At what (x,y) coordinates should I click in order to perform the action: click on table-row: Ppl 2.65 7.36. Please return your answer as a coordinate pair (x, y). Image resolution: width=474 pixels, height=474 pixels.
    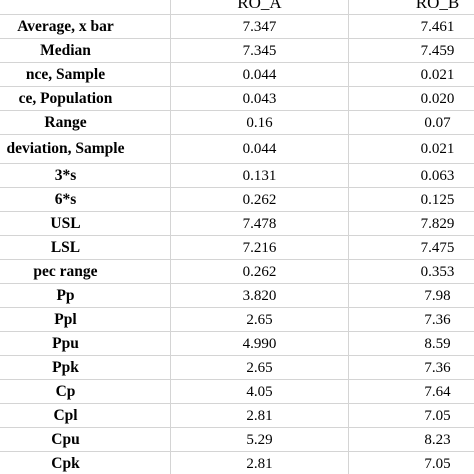
    Looking at the image, I should click on (237, 319).